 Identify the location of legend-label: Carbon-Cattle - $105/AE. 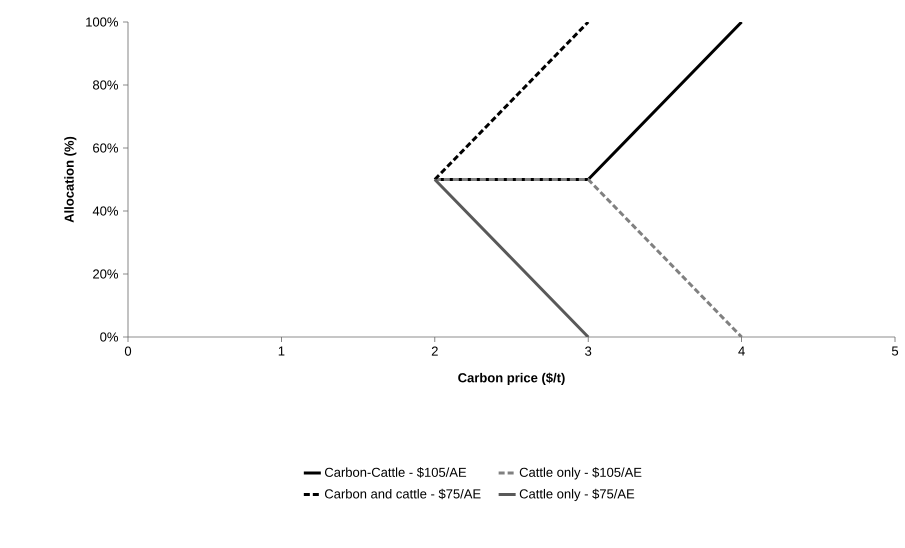
(395, 472).